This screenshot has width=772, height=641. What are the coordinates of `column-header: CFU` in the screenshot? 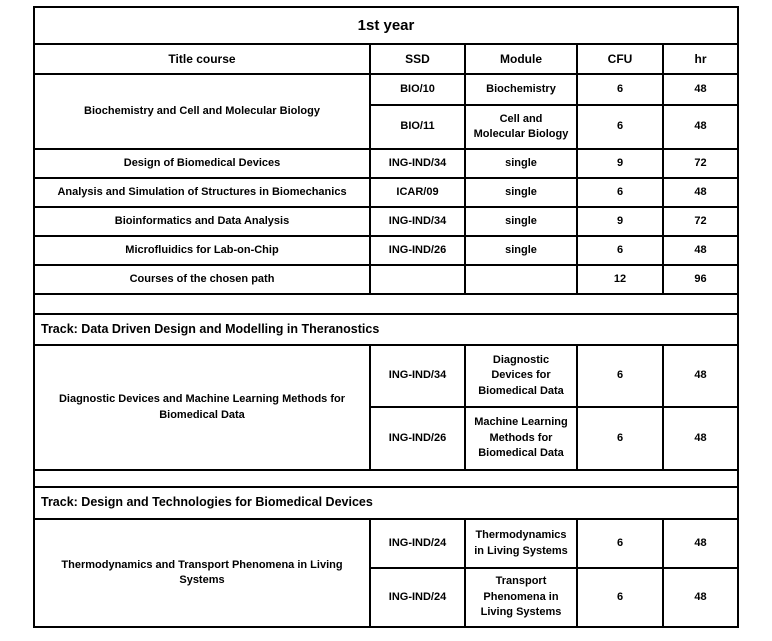 It's located at (620, 59).